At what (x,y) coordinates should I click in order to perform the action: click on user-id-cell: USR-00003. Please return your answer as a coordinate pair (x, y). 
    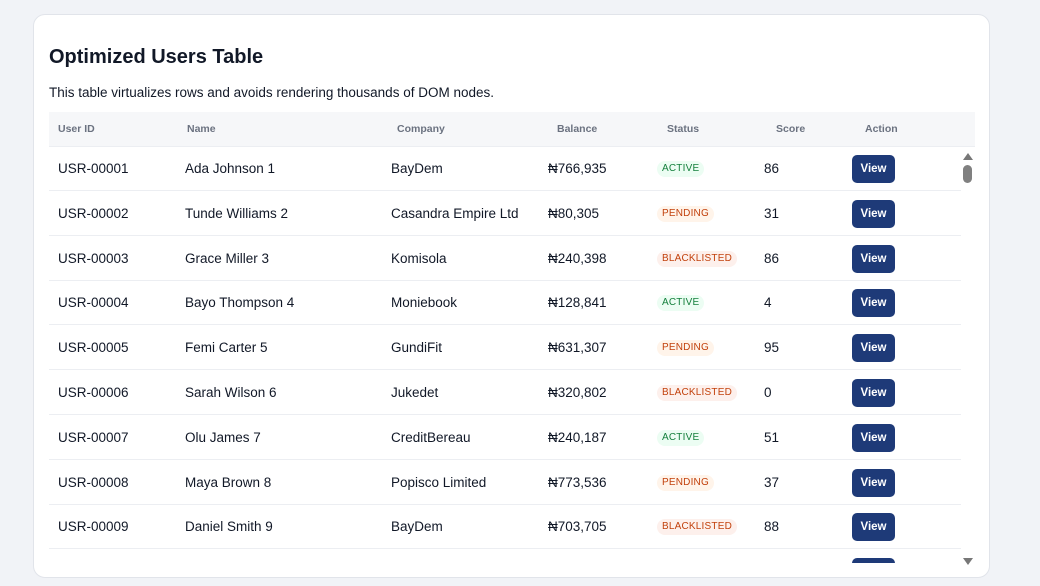
    Looking at the image, I should click on (93, 258).